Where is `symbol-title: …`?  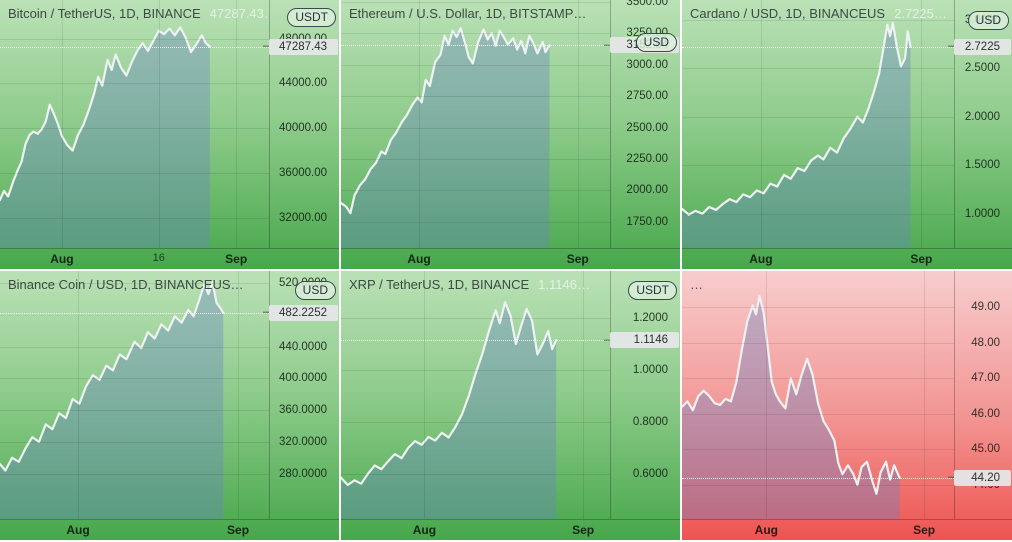
symbol-title: … is located at coordinates (696, 284).